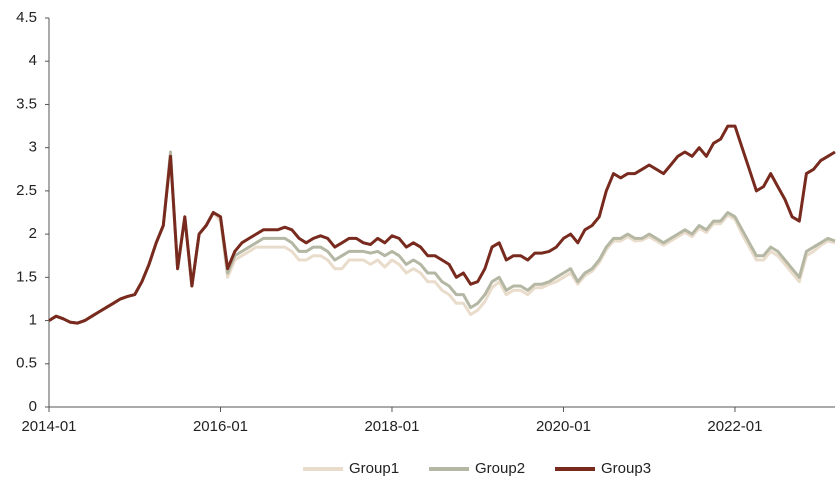 Image resolution: width=837 pixels, height=496 pixels. I want to click on y-tick-label: 4, so click(33, 60).